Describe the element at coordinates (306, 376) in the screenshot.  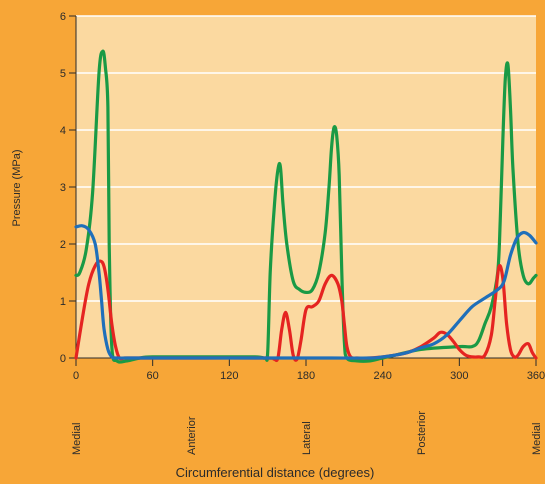
I see `x-tick-label: 180` at that location.